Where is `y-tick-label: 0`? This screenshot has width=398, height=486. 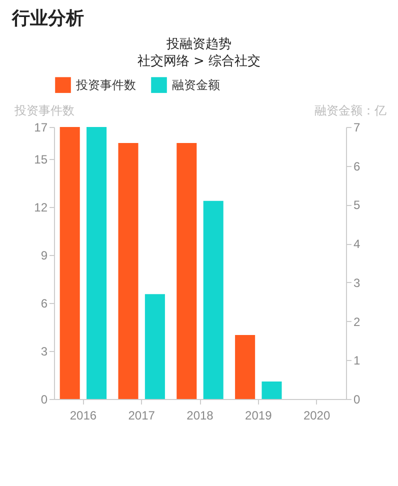
y-tick-label: 0 is located at coordinates (44, 399).